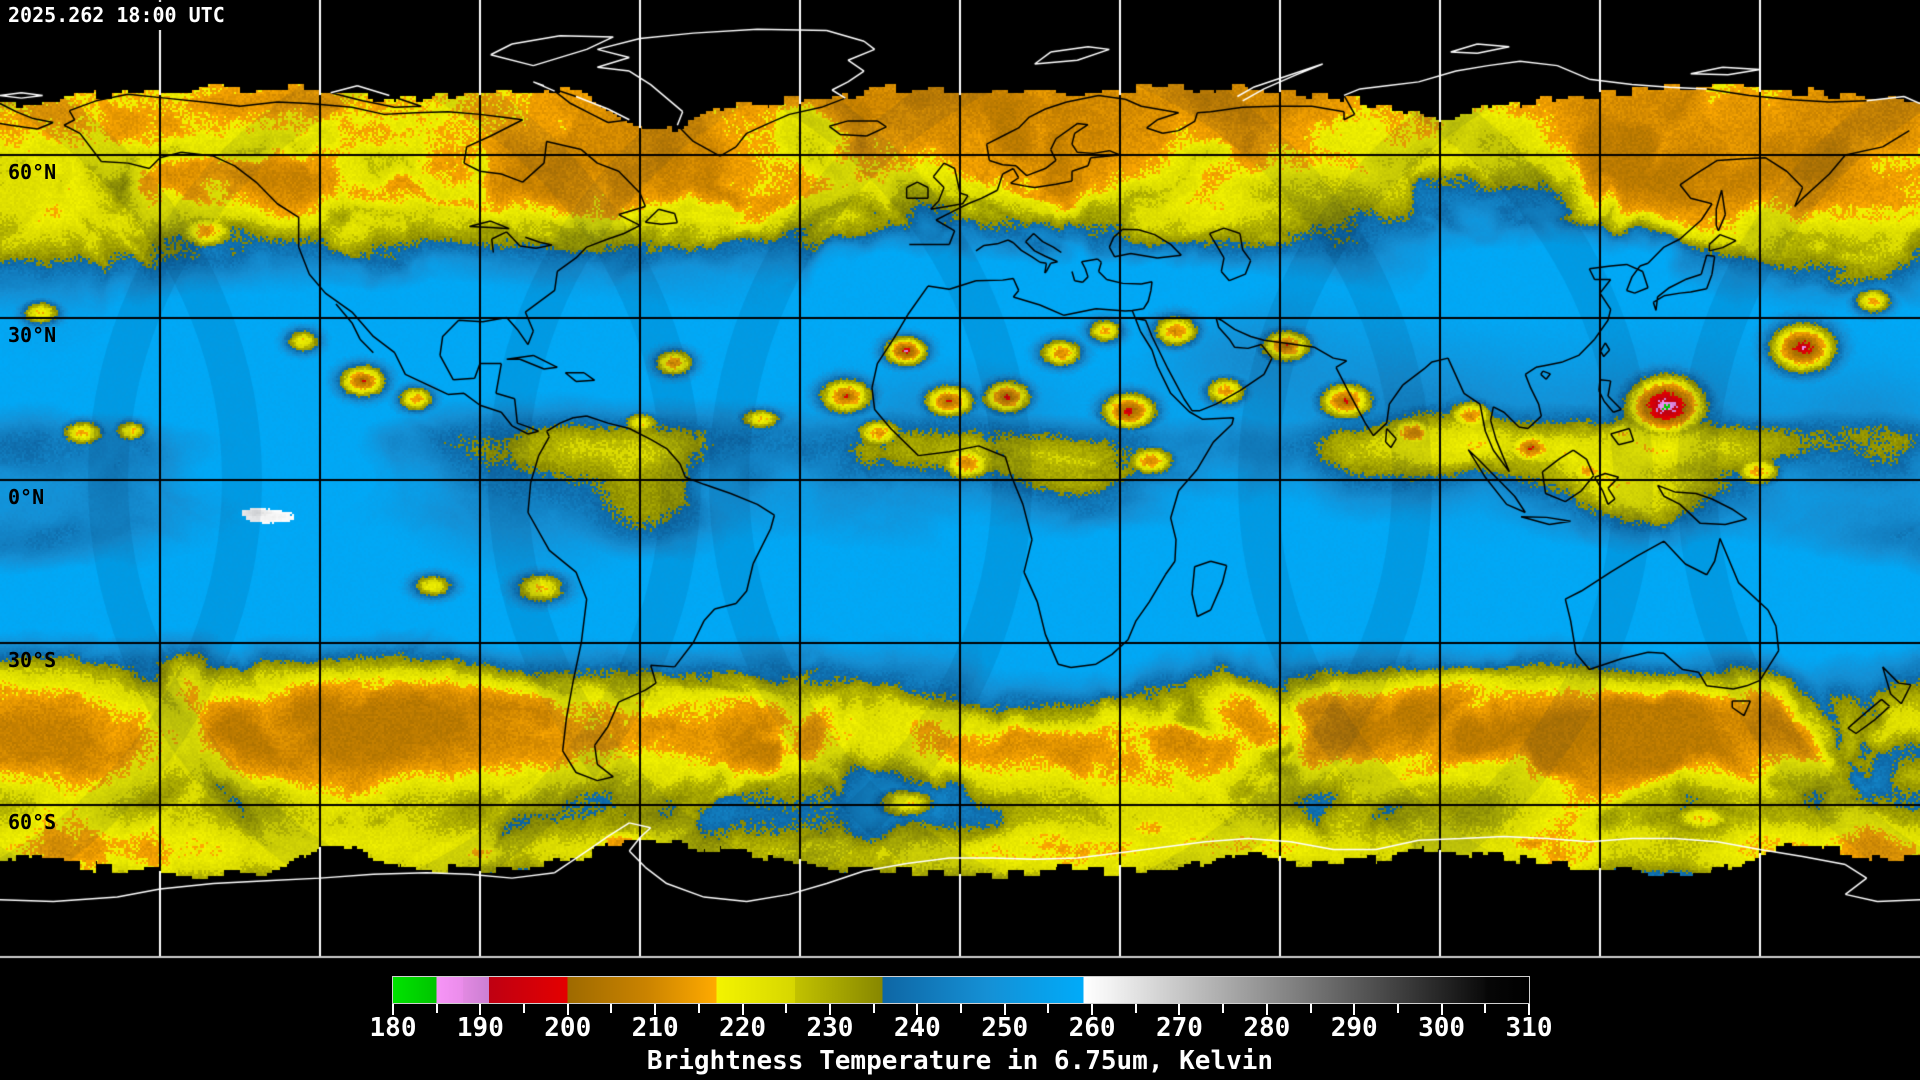 Image resolution: width=1920 pixels, height=1080 pixels. I want to click on colorbar-gradient, so click(961, 990).